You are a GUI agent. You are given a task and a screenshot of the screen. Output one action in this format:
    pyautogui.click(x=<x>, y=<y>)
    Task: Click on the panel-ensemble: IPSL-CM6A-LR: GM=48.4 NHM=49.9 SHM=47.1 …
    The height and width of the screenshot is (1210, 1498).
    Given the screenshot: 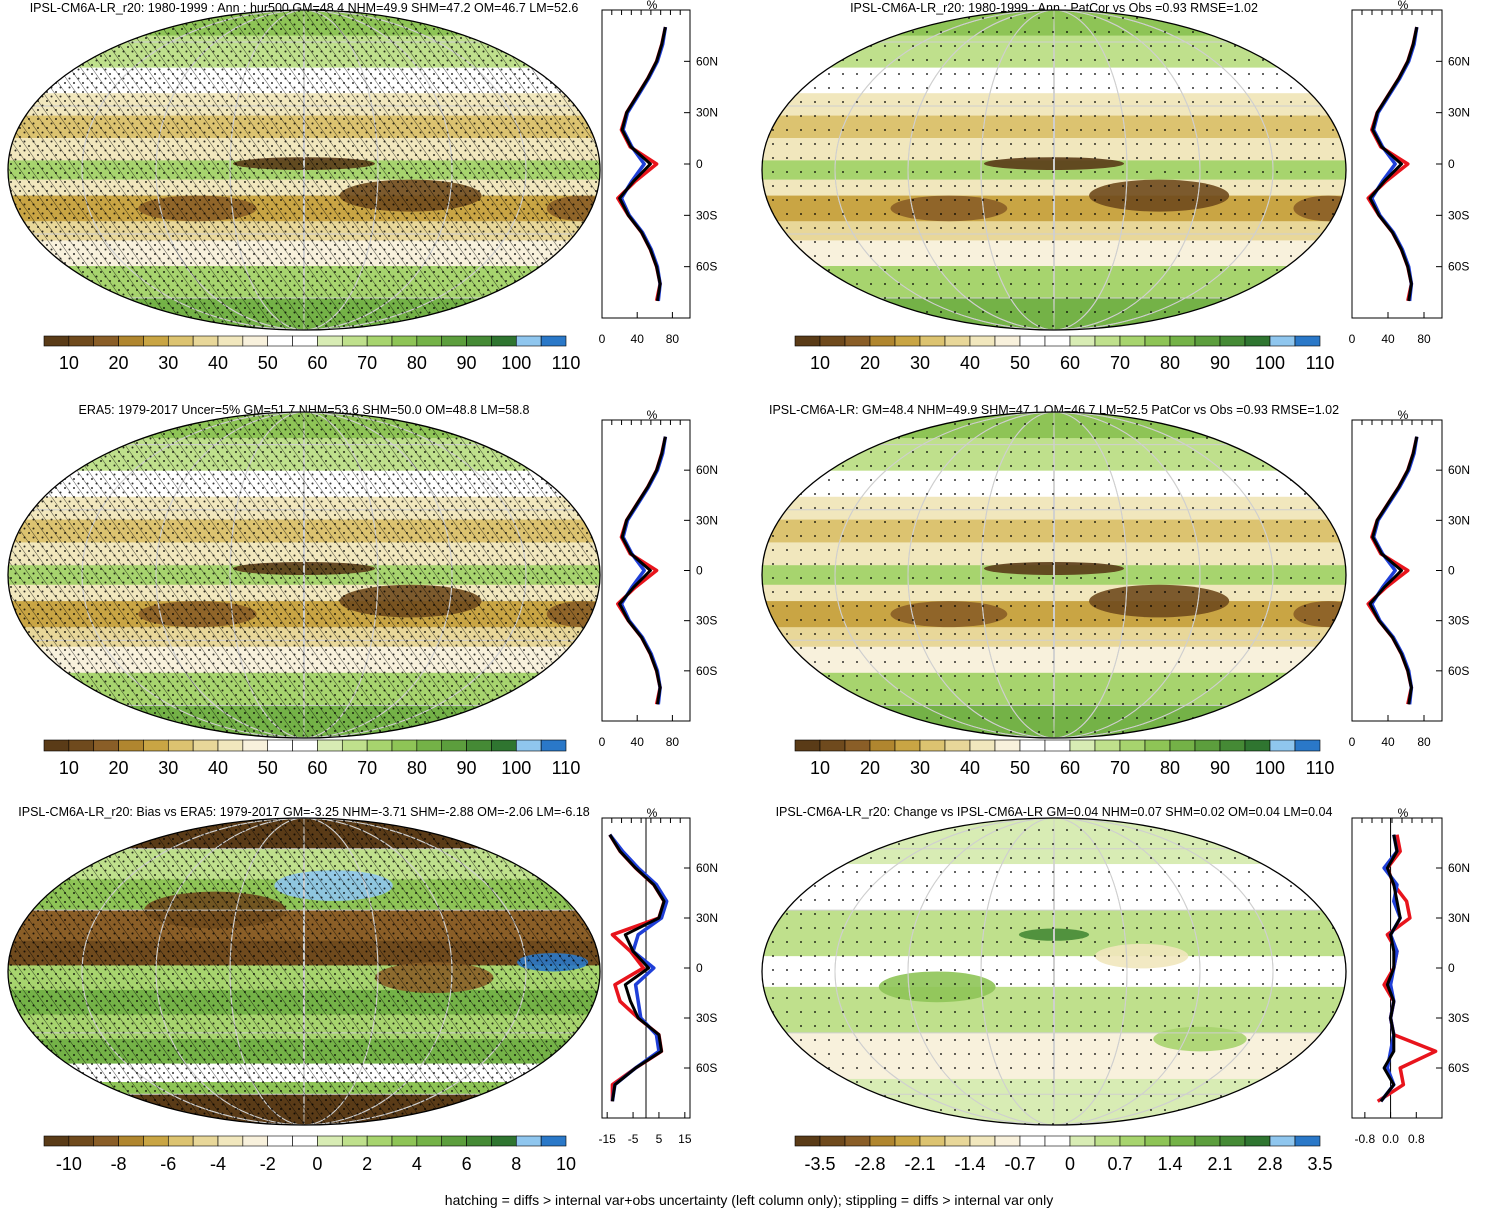 What is the action you would take?
    pyautogui.click(x=1115, y=590)
    